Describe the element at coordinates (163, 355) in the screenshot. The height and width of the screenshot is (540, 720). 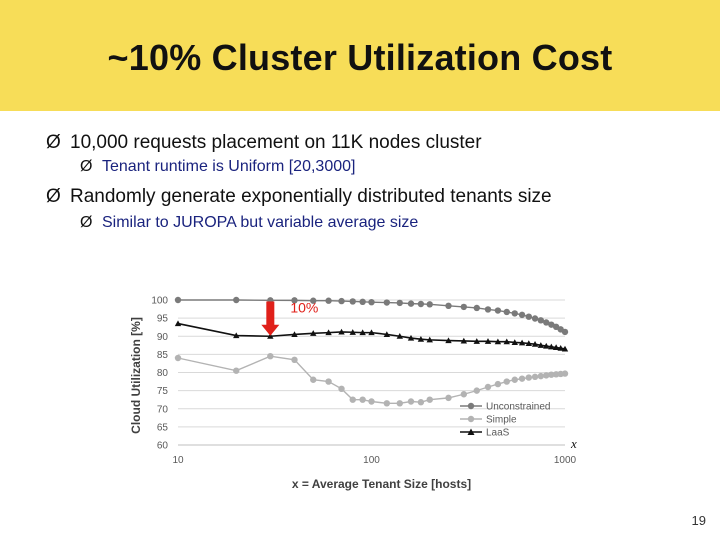
I see `y-tick-label: 85` at that location.